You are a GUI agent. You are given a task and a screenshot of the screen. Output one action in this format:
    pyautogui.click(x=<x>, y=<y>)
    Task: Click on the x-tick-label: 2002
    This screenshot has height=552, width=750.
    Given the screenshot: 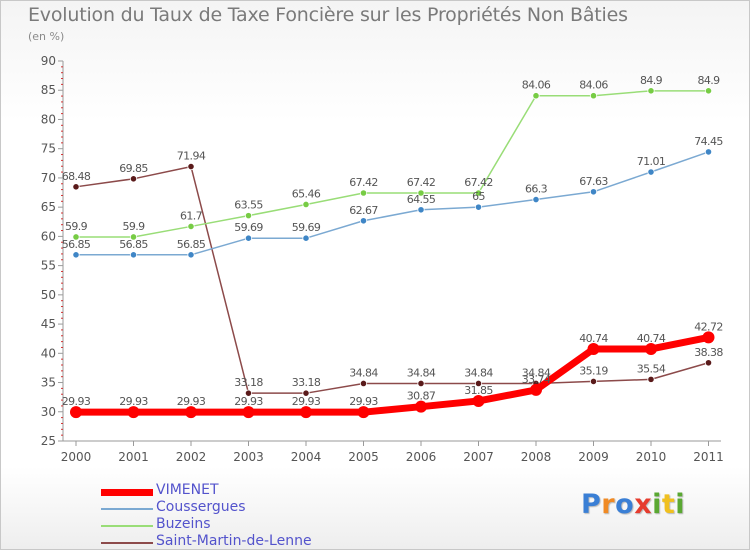 What is the action you would take?
    pyautogui.click(x=191, y=457)
    